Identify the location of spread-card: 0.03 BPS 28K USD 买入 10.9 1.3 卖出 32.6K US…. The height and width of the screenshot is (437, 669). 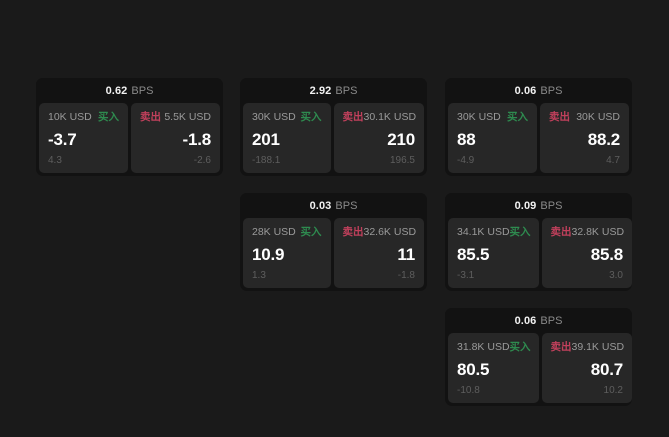
(333, 242).